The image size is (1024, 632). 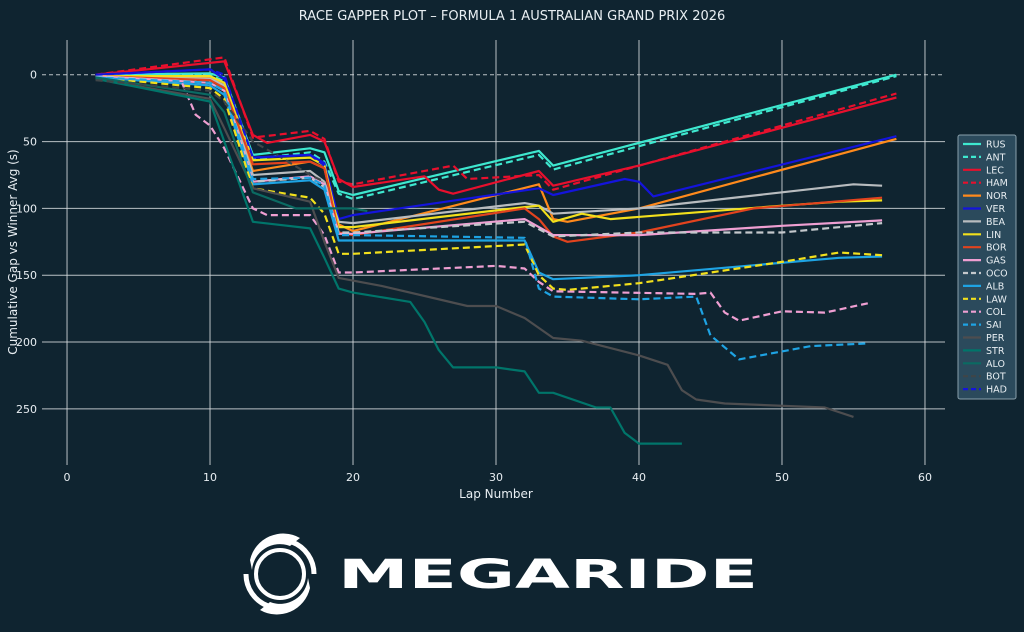 I want to click on x-tick-label: 50, so click(x=782, y=477).